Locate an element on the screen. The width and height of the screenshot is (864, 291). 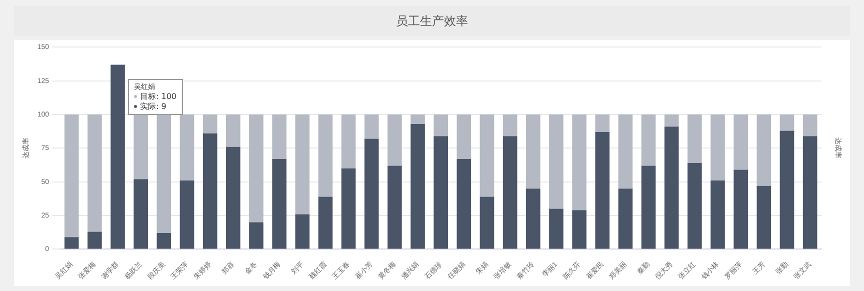
chart-title: 员工生产效率 is located at coordinates (432, 21).